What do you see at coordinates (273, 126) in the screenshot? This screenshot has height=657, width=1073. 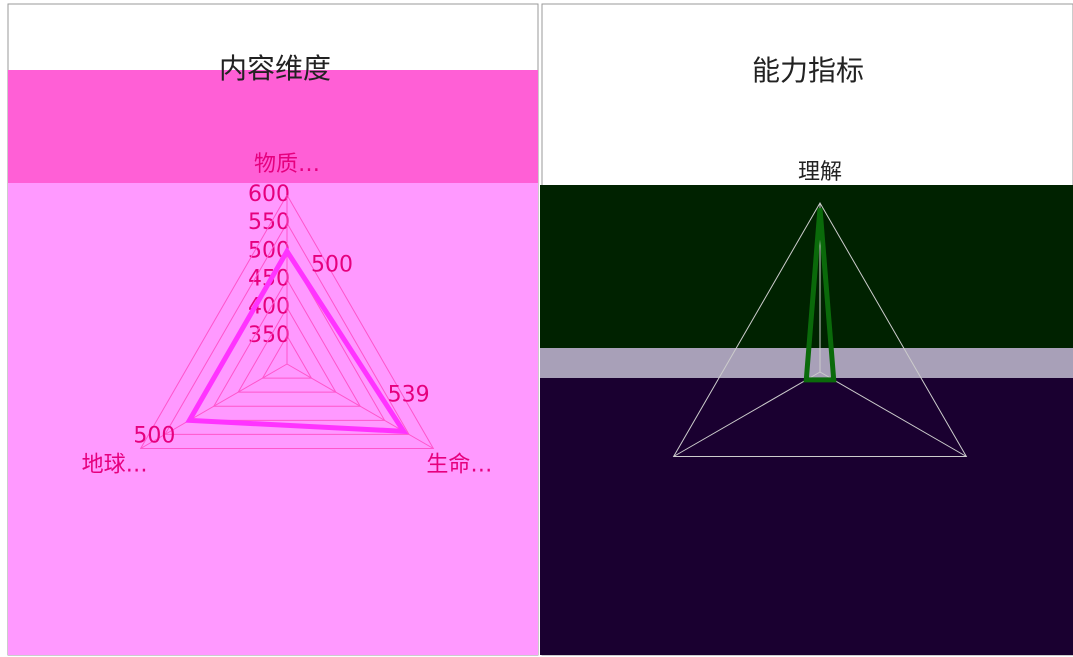 I see `left-band` at bounding box center [273, 126].